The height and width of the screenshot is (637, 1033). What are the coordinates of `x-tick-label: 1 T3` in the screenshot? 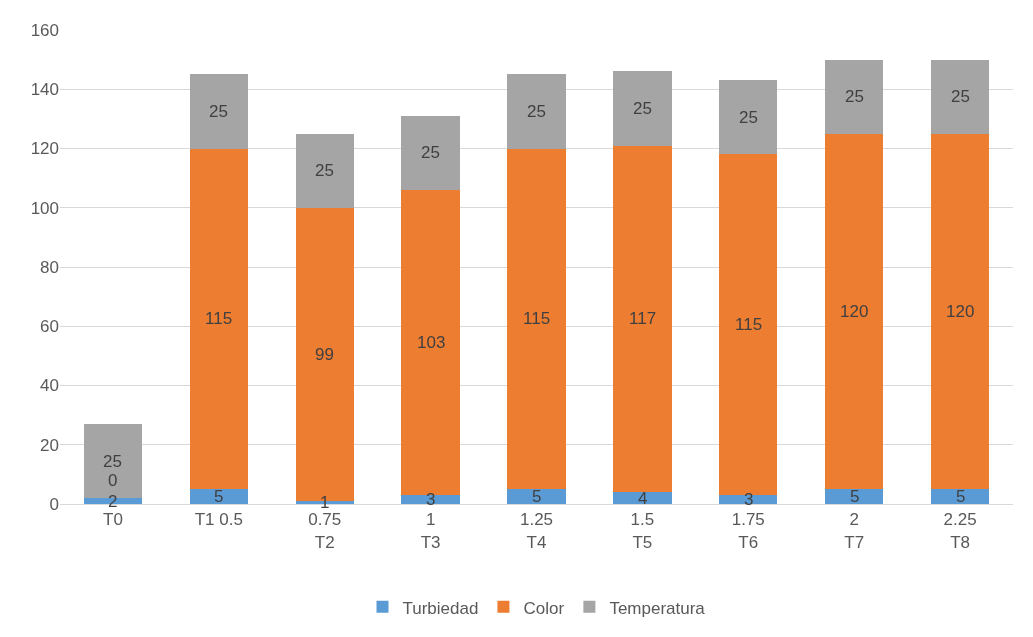 It's located at (430, 531).